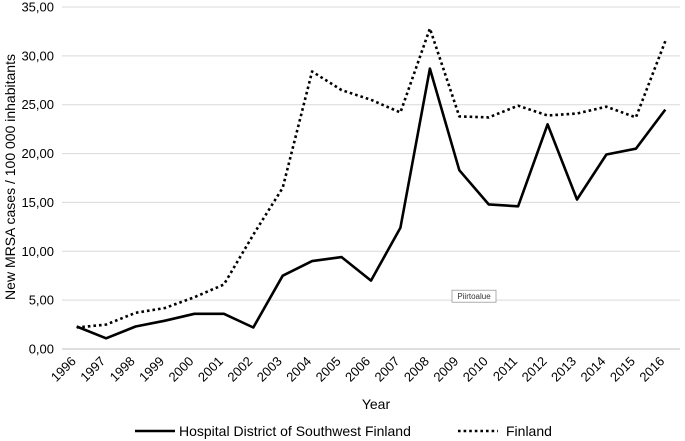  Describe the element at coordinates (37, 153) in the screenshot. I see `y-tick-label: 20,00` at that location.